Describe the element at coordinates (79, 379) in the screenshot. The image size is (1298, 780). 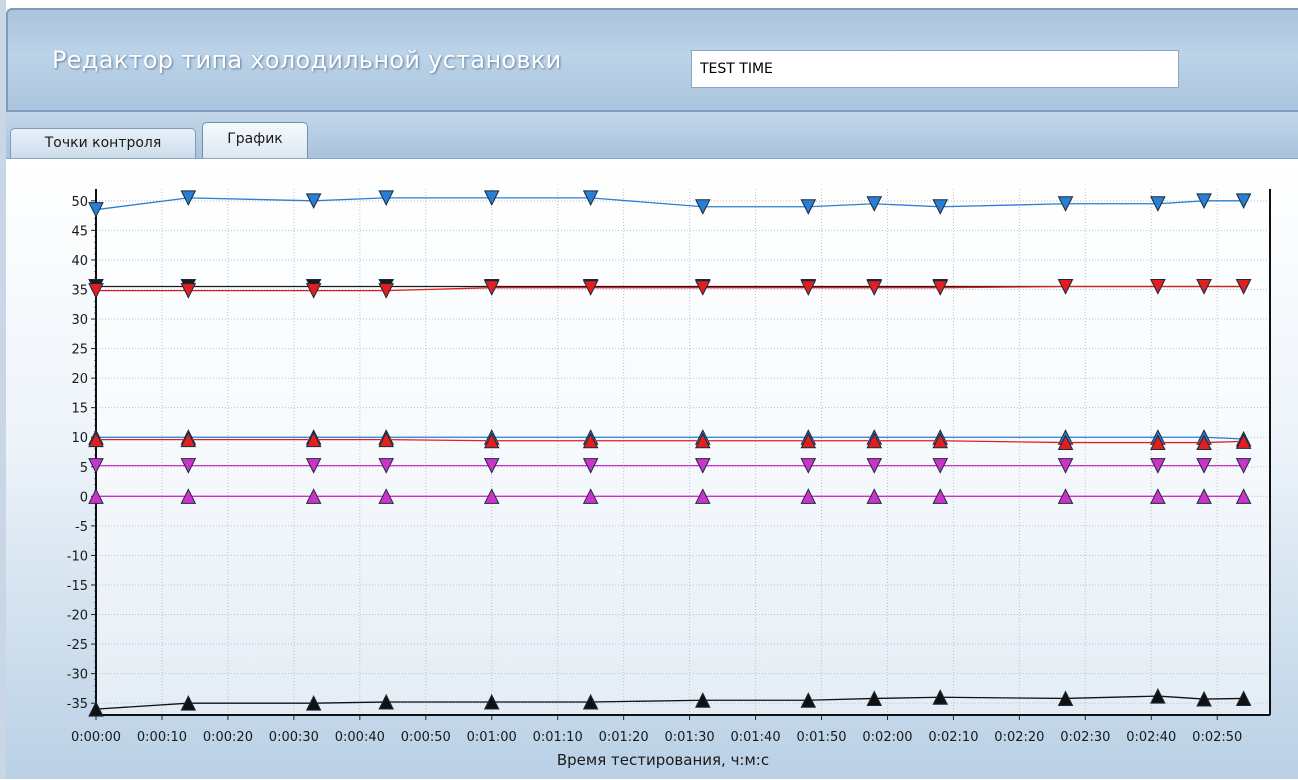
I see `y-tick-label: 20` at that location.